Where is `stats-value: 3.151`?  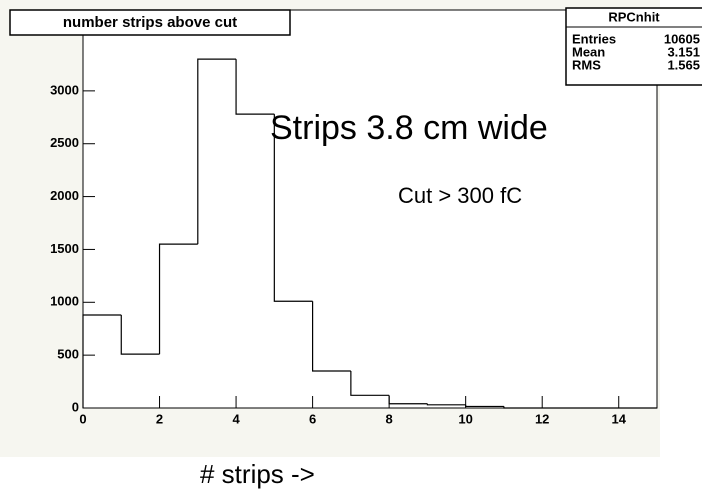 stats-value: 3.151 is located at coordinates (683, 51).